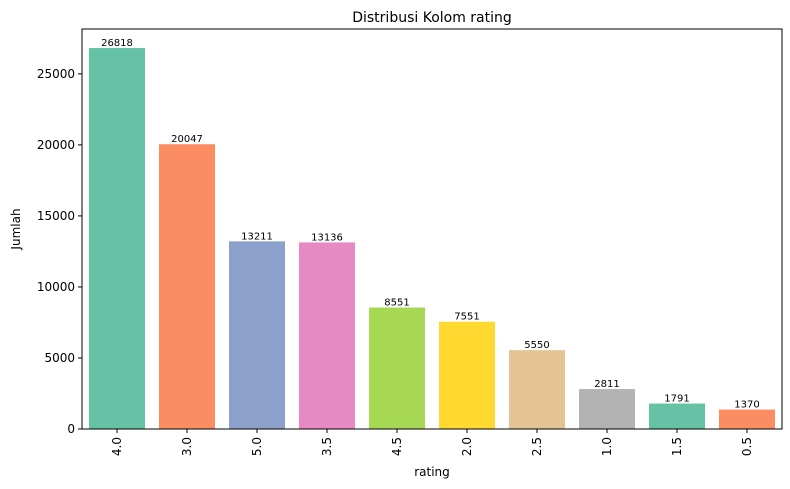 This screenshot has height=489, width=790. Describe the element at coordinates (432, 18) in the screenshot. I see `chart-title: Distribusi Kolom rating` at that location.